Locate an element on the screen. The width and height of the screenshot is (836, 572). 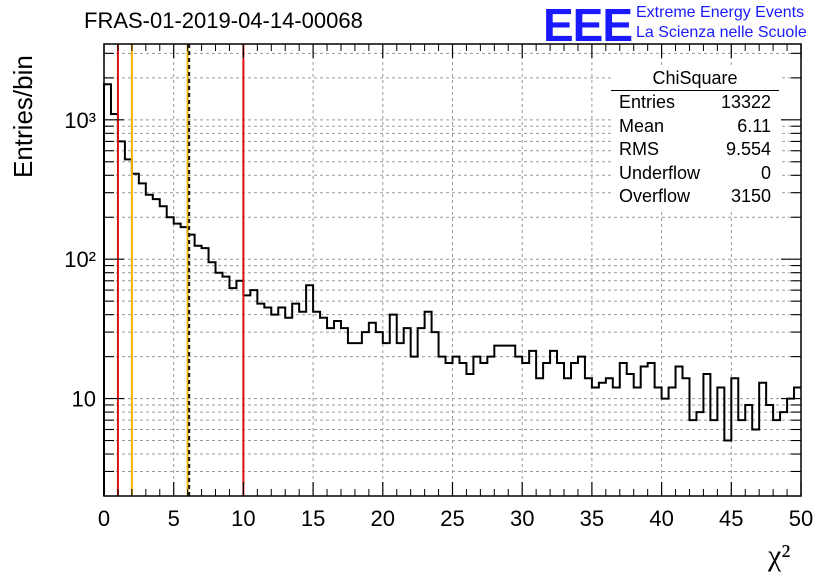
x-tick-label: 25 is located at coordinates (452, 518).